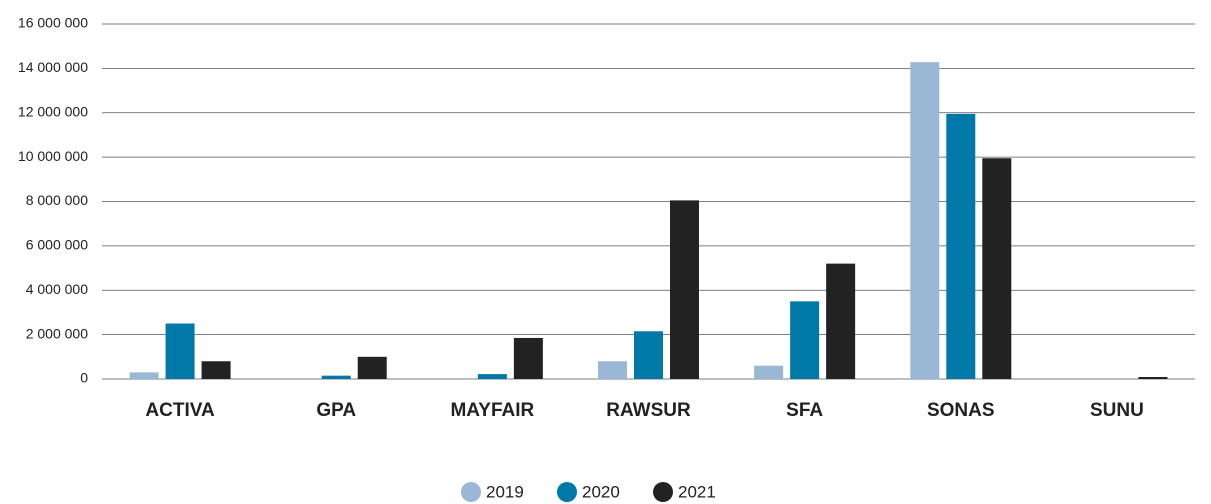 Image resolution: width=1211 pixels, height=504 pixels. Describe the element at coordinates (505, 491) in the screenshot. I see `legend-label: 2019` at that location.